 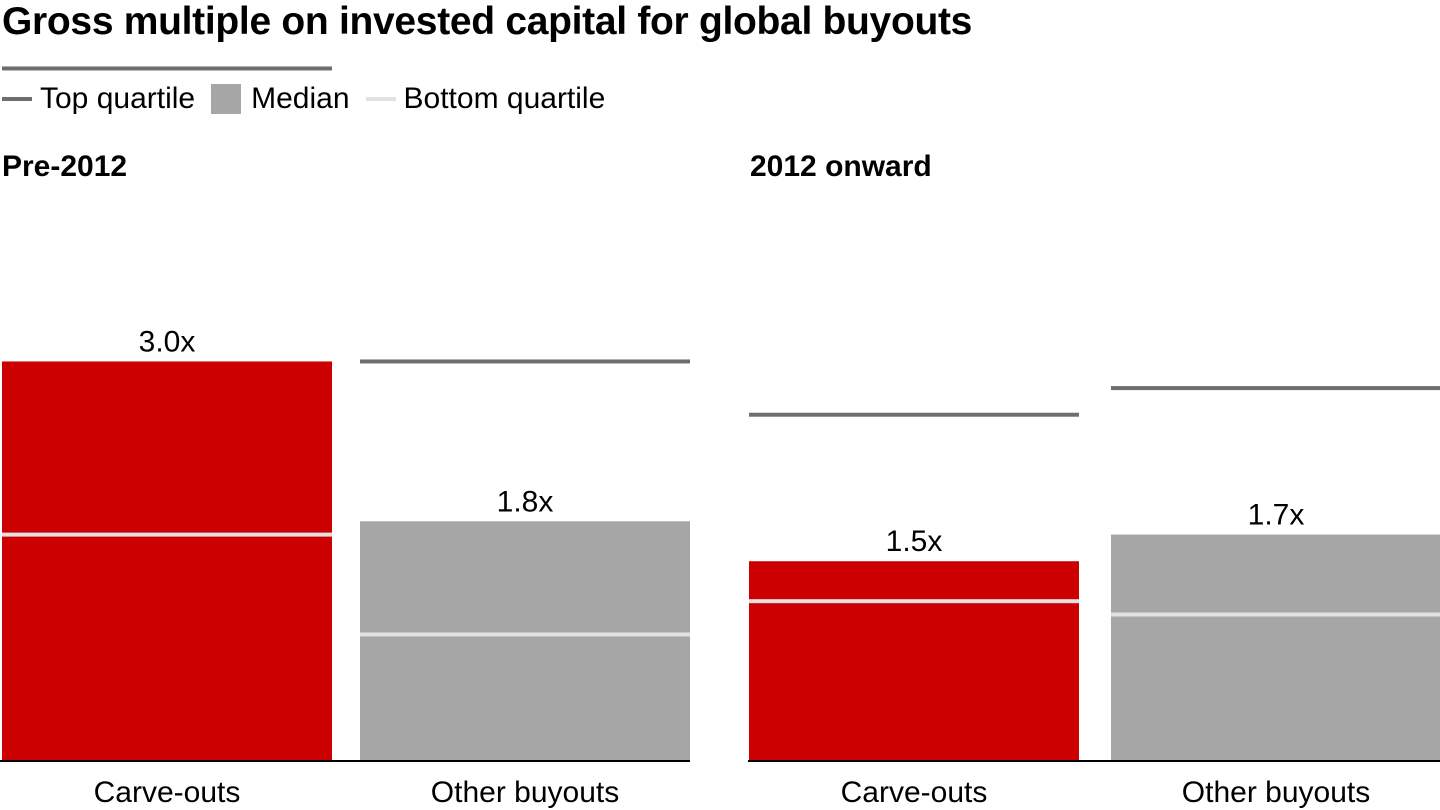 What do you see at coordinates (914, 792) in the screenshot?
I see `category-label-p1-carve-outs: Carve-outs` at bounding box center [914, 792].